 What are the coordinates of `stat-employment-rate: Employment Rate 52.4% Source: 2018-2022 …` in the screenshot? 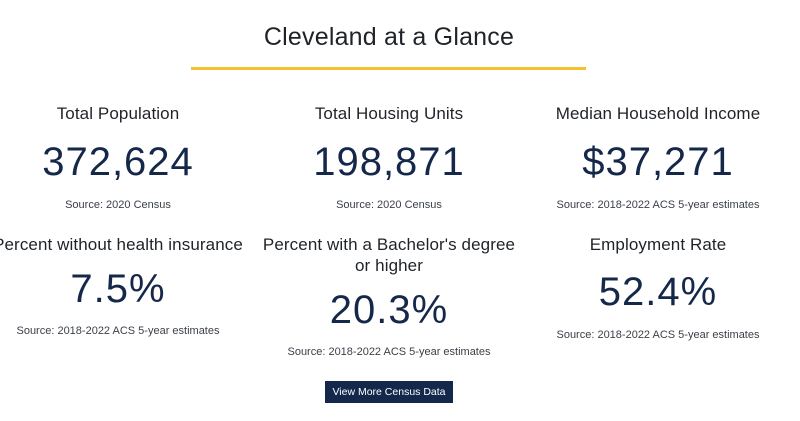 It's located at (658, 288).